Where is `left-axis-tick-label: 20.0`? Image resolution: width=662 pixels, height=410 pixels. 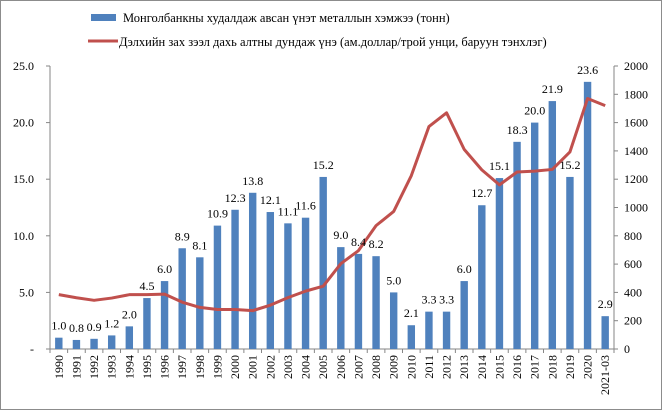 left-axis-tick-label: 20.0 is located at coordinates (23, 123).